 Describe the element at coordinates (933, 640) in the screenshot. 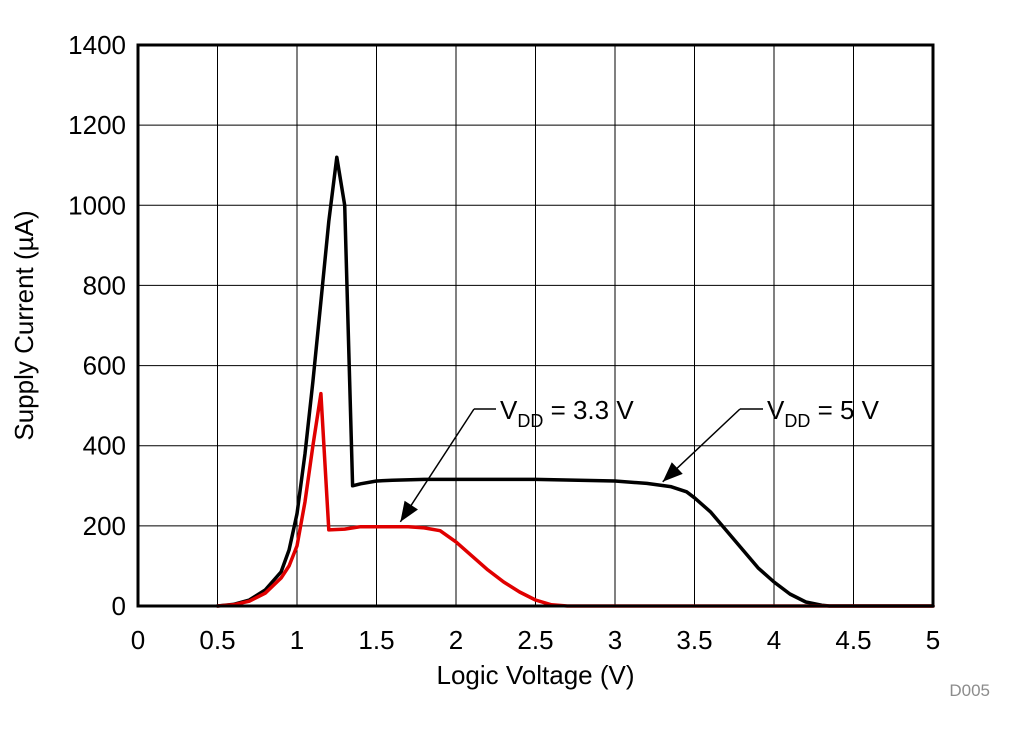

I see `x-tick-label: 5` at that location.